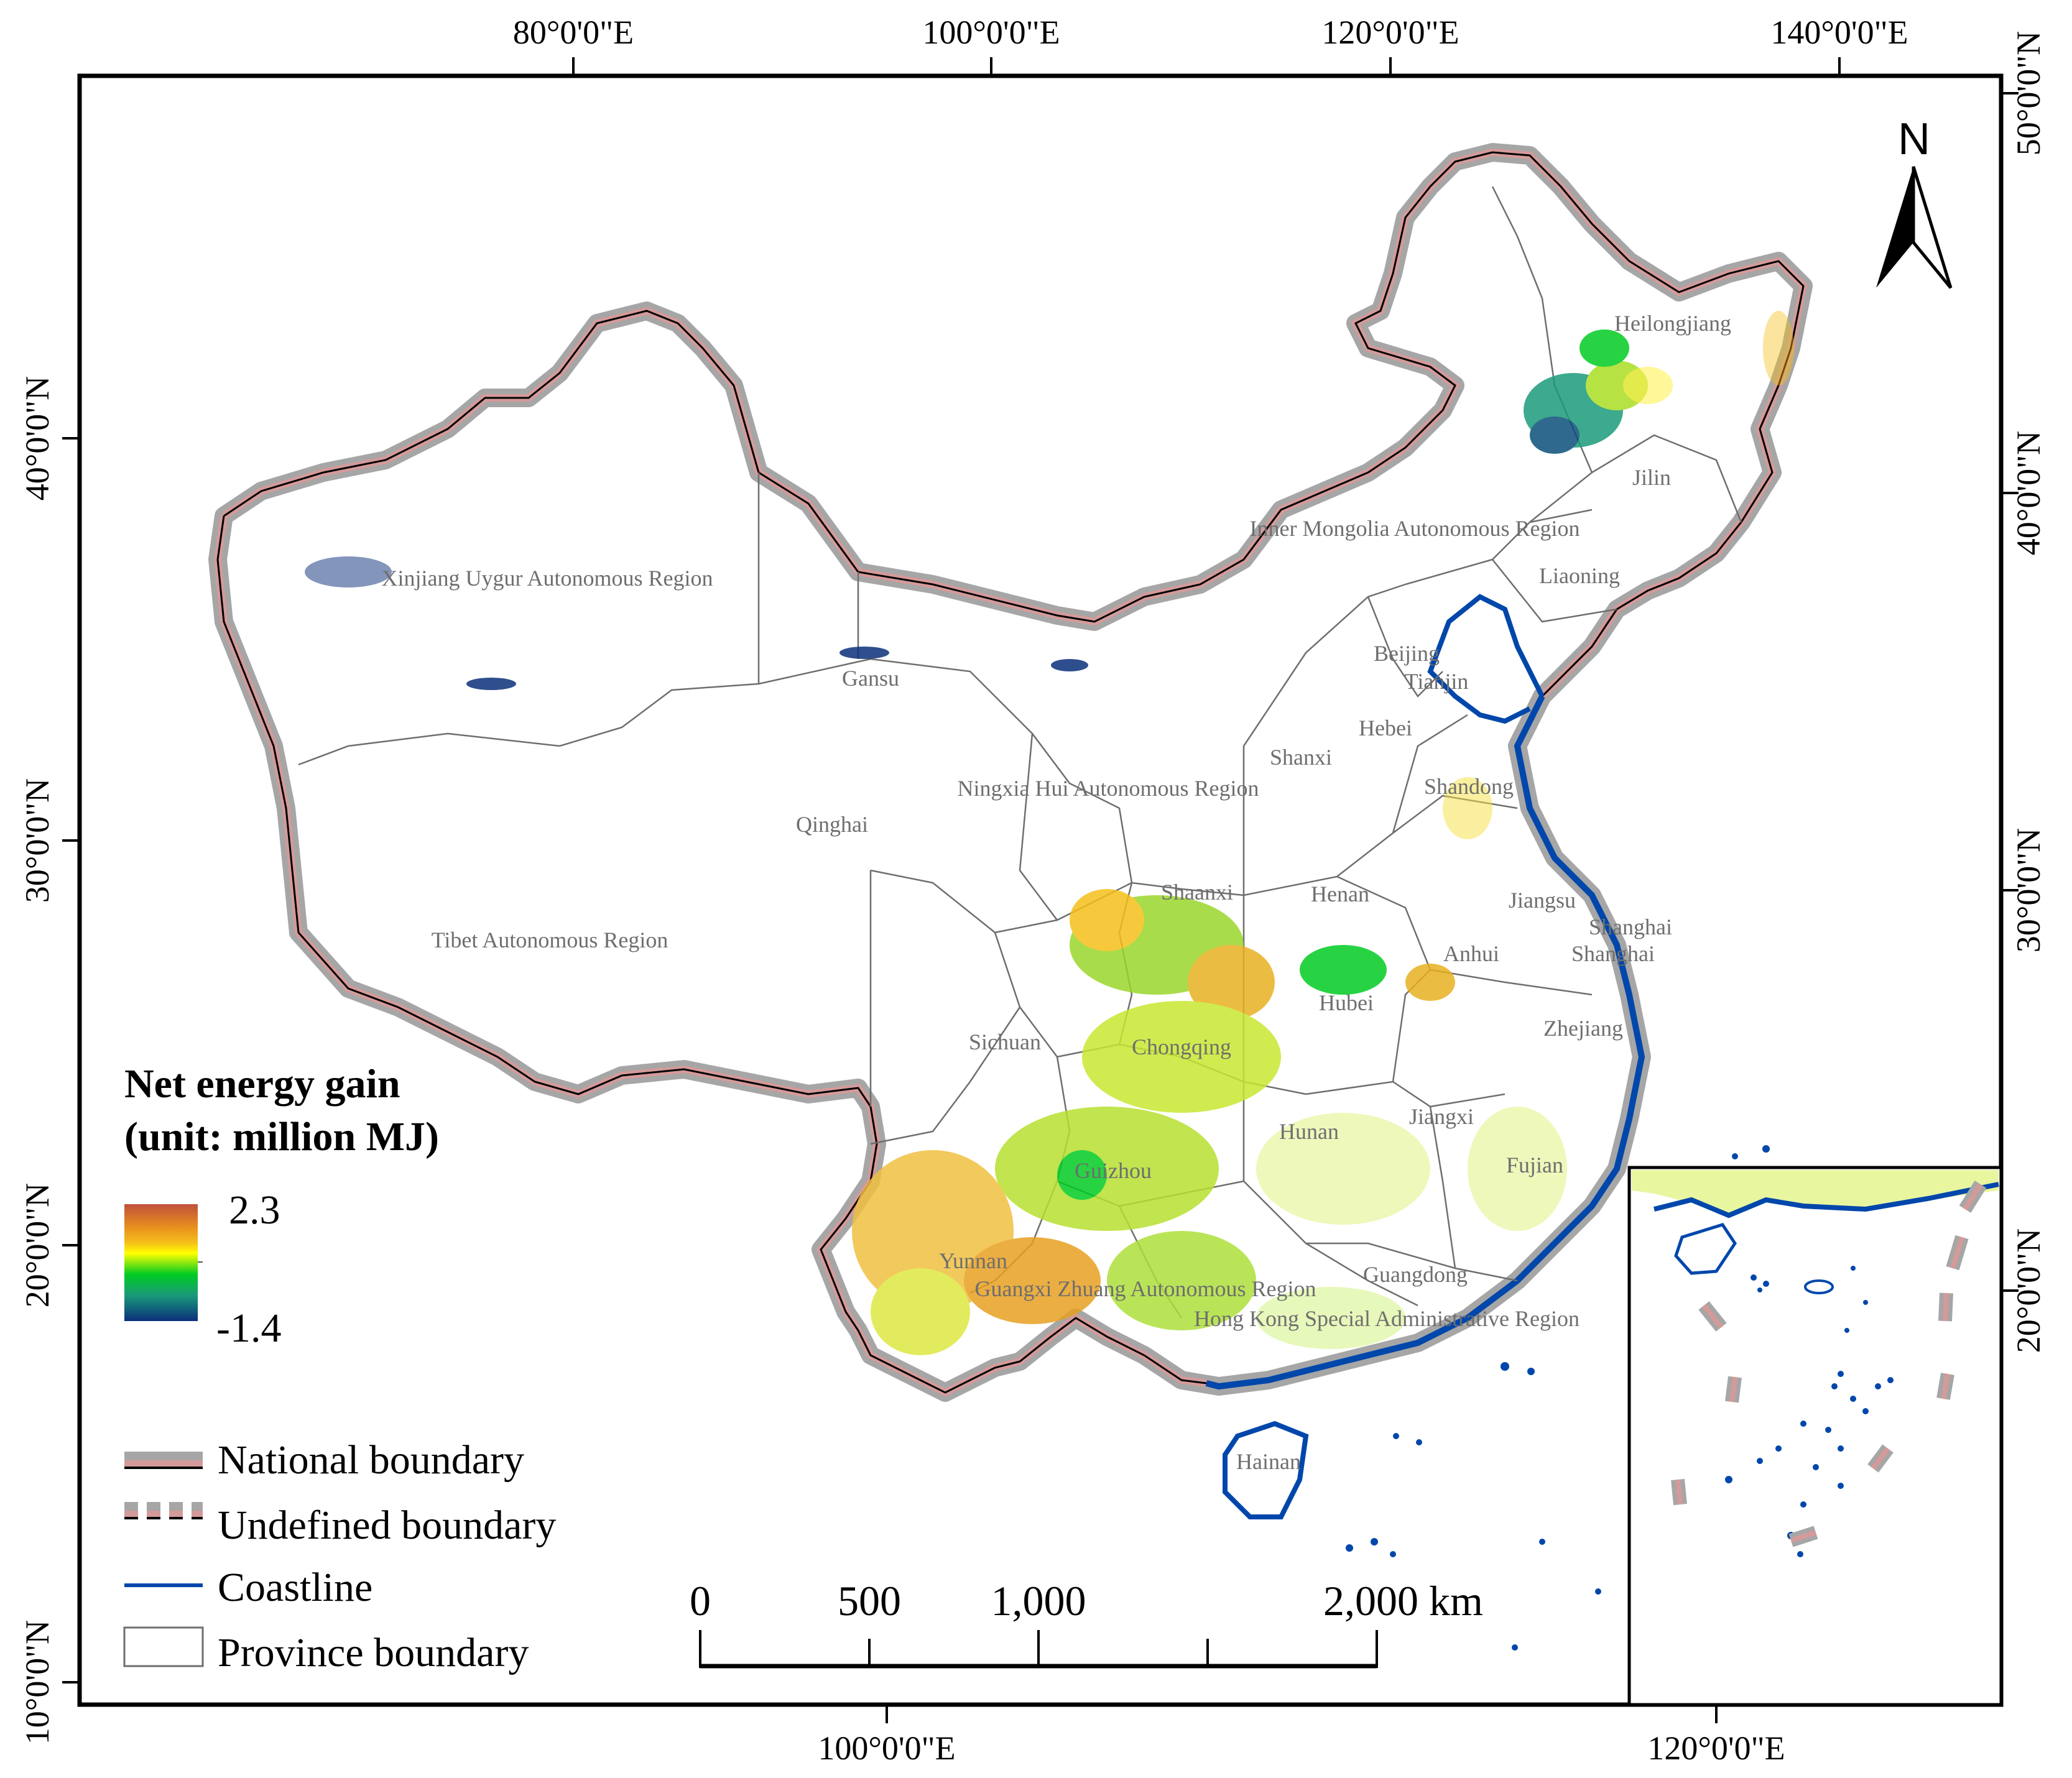 The image size is (2072, 1778). What do you see at coordinates (573, 32) in the screenshot?
I see `top-axis-label-80e: 80°0'0"E` at bounding box center [573, 32].